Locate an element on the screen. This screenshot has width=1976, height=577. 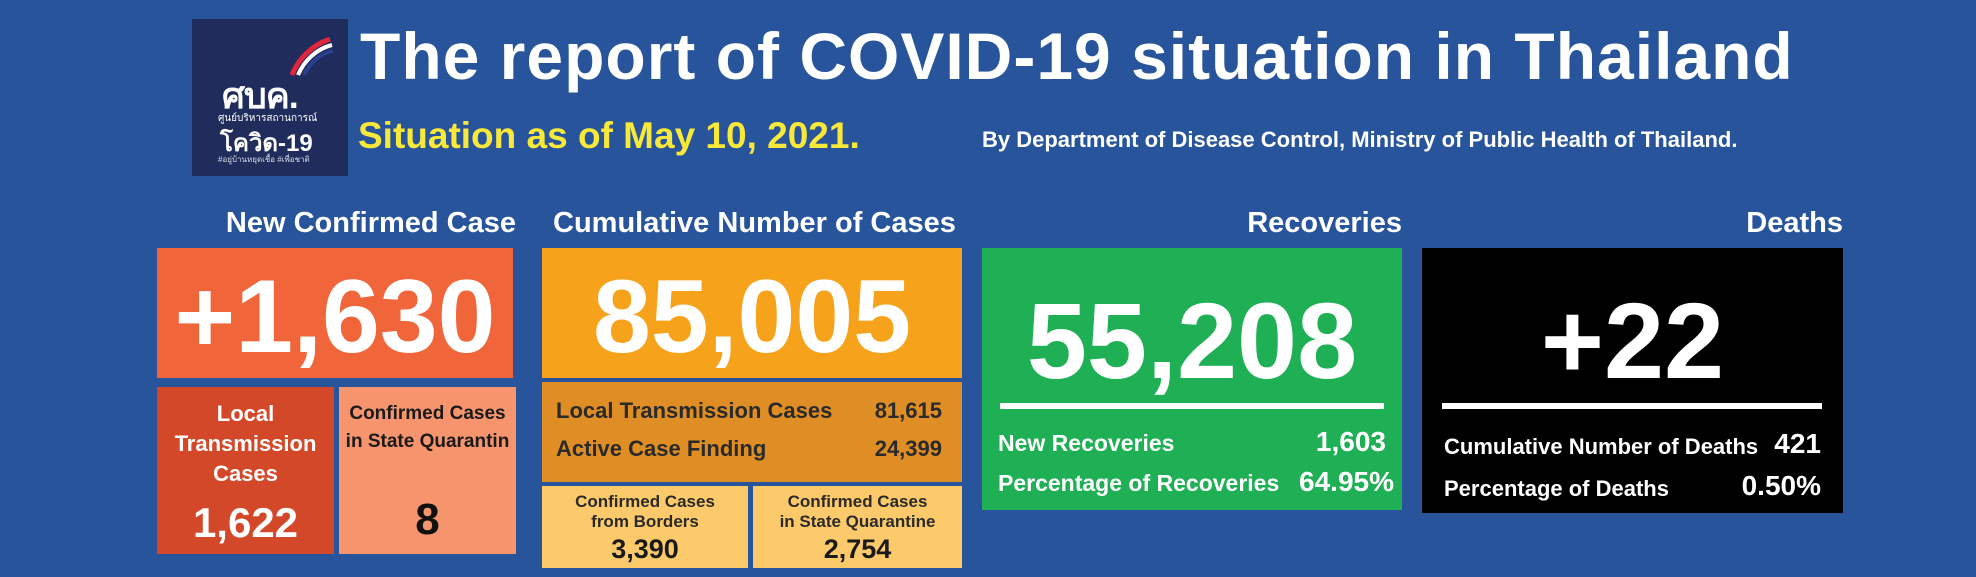
local-transmission-card: Local Transmission Cases 1,622 is located at coordinates (245, 470).